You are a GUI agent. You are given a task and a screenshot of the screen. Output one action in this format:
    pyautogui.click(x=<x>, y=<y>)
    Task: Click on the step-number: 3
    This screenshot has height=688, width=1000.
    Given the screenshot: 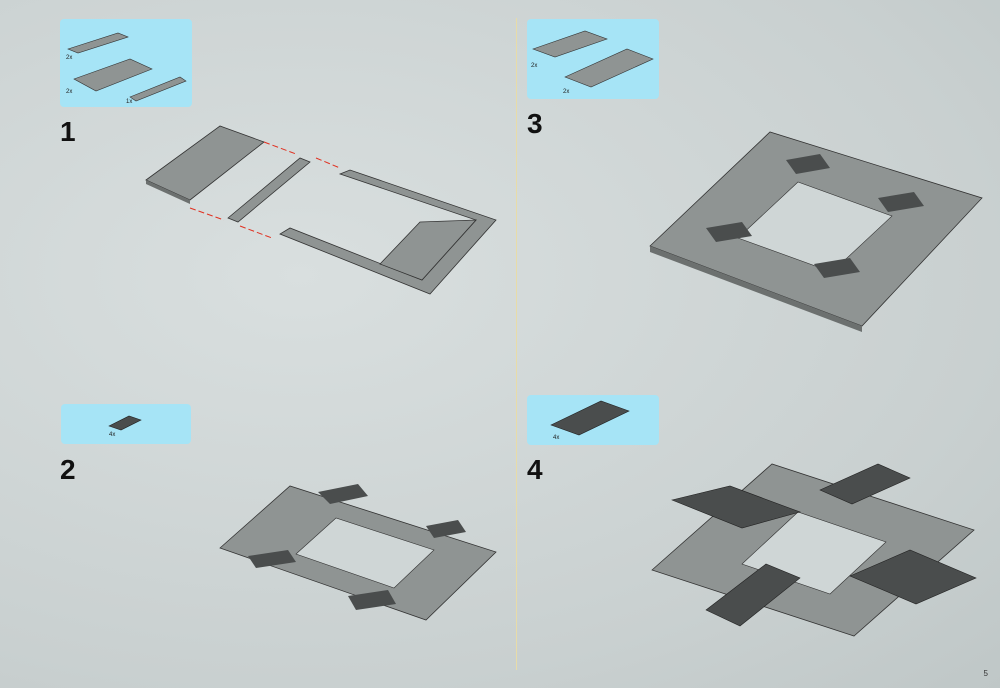 What is the action you would take?
    pyautogui.click(x=535, y=123)
    